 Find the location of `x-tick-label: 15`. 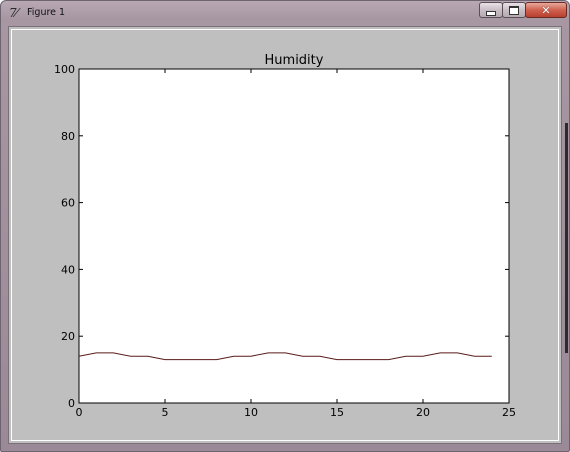

x-tick-label: 15 is located at coordinates (337, 412).